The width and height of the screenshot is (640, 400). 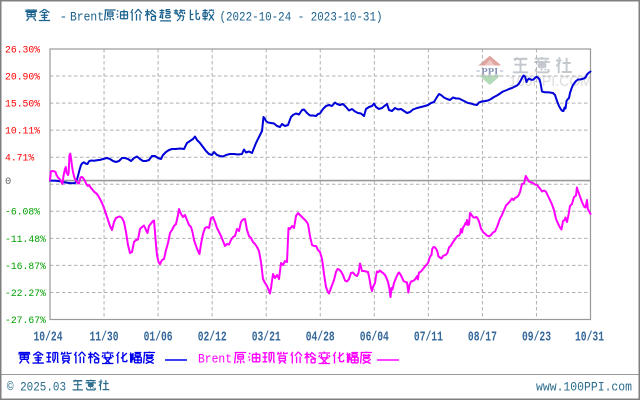 I want to click on svg-text: 09/23, so click(x=536, y=338).